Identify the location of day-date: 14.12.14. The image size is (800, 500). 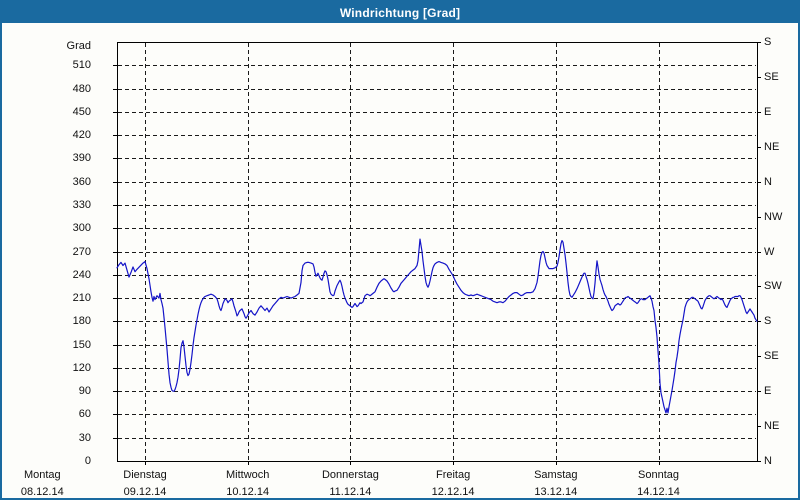
(658, 492).